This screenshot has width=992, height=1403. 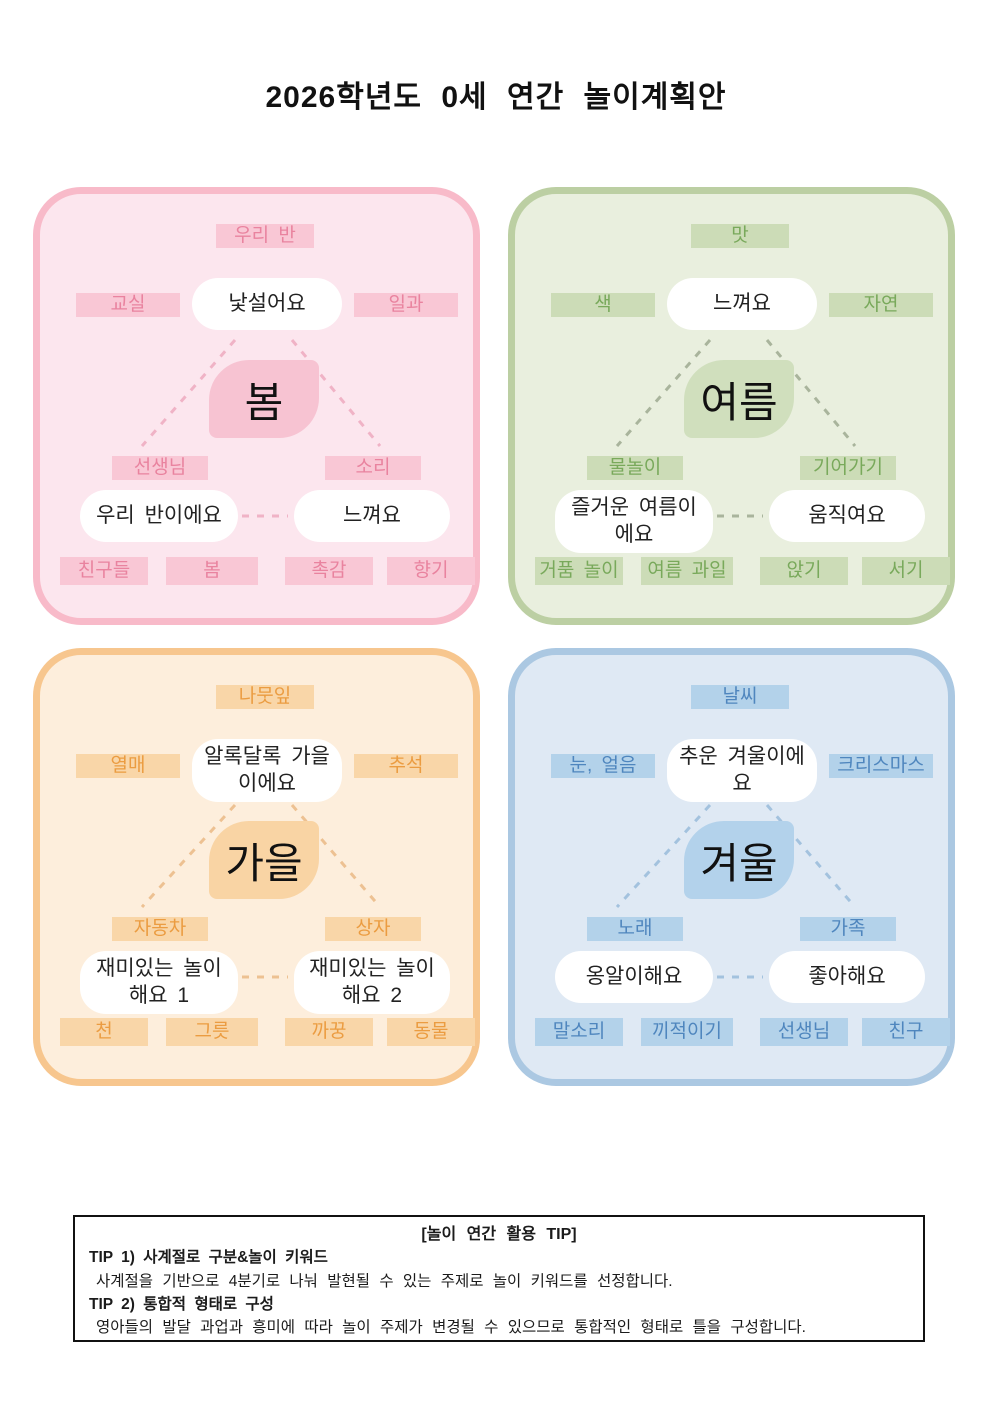 What do you see at coordinates (634, 521) in the screenshot?
I see `theme-box-left: 즐거운 여름이에요` at bounding box center [634, 521].